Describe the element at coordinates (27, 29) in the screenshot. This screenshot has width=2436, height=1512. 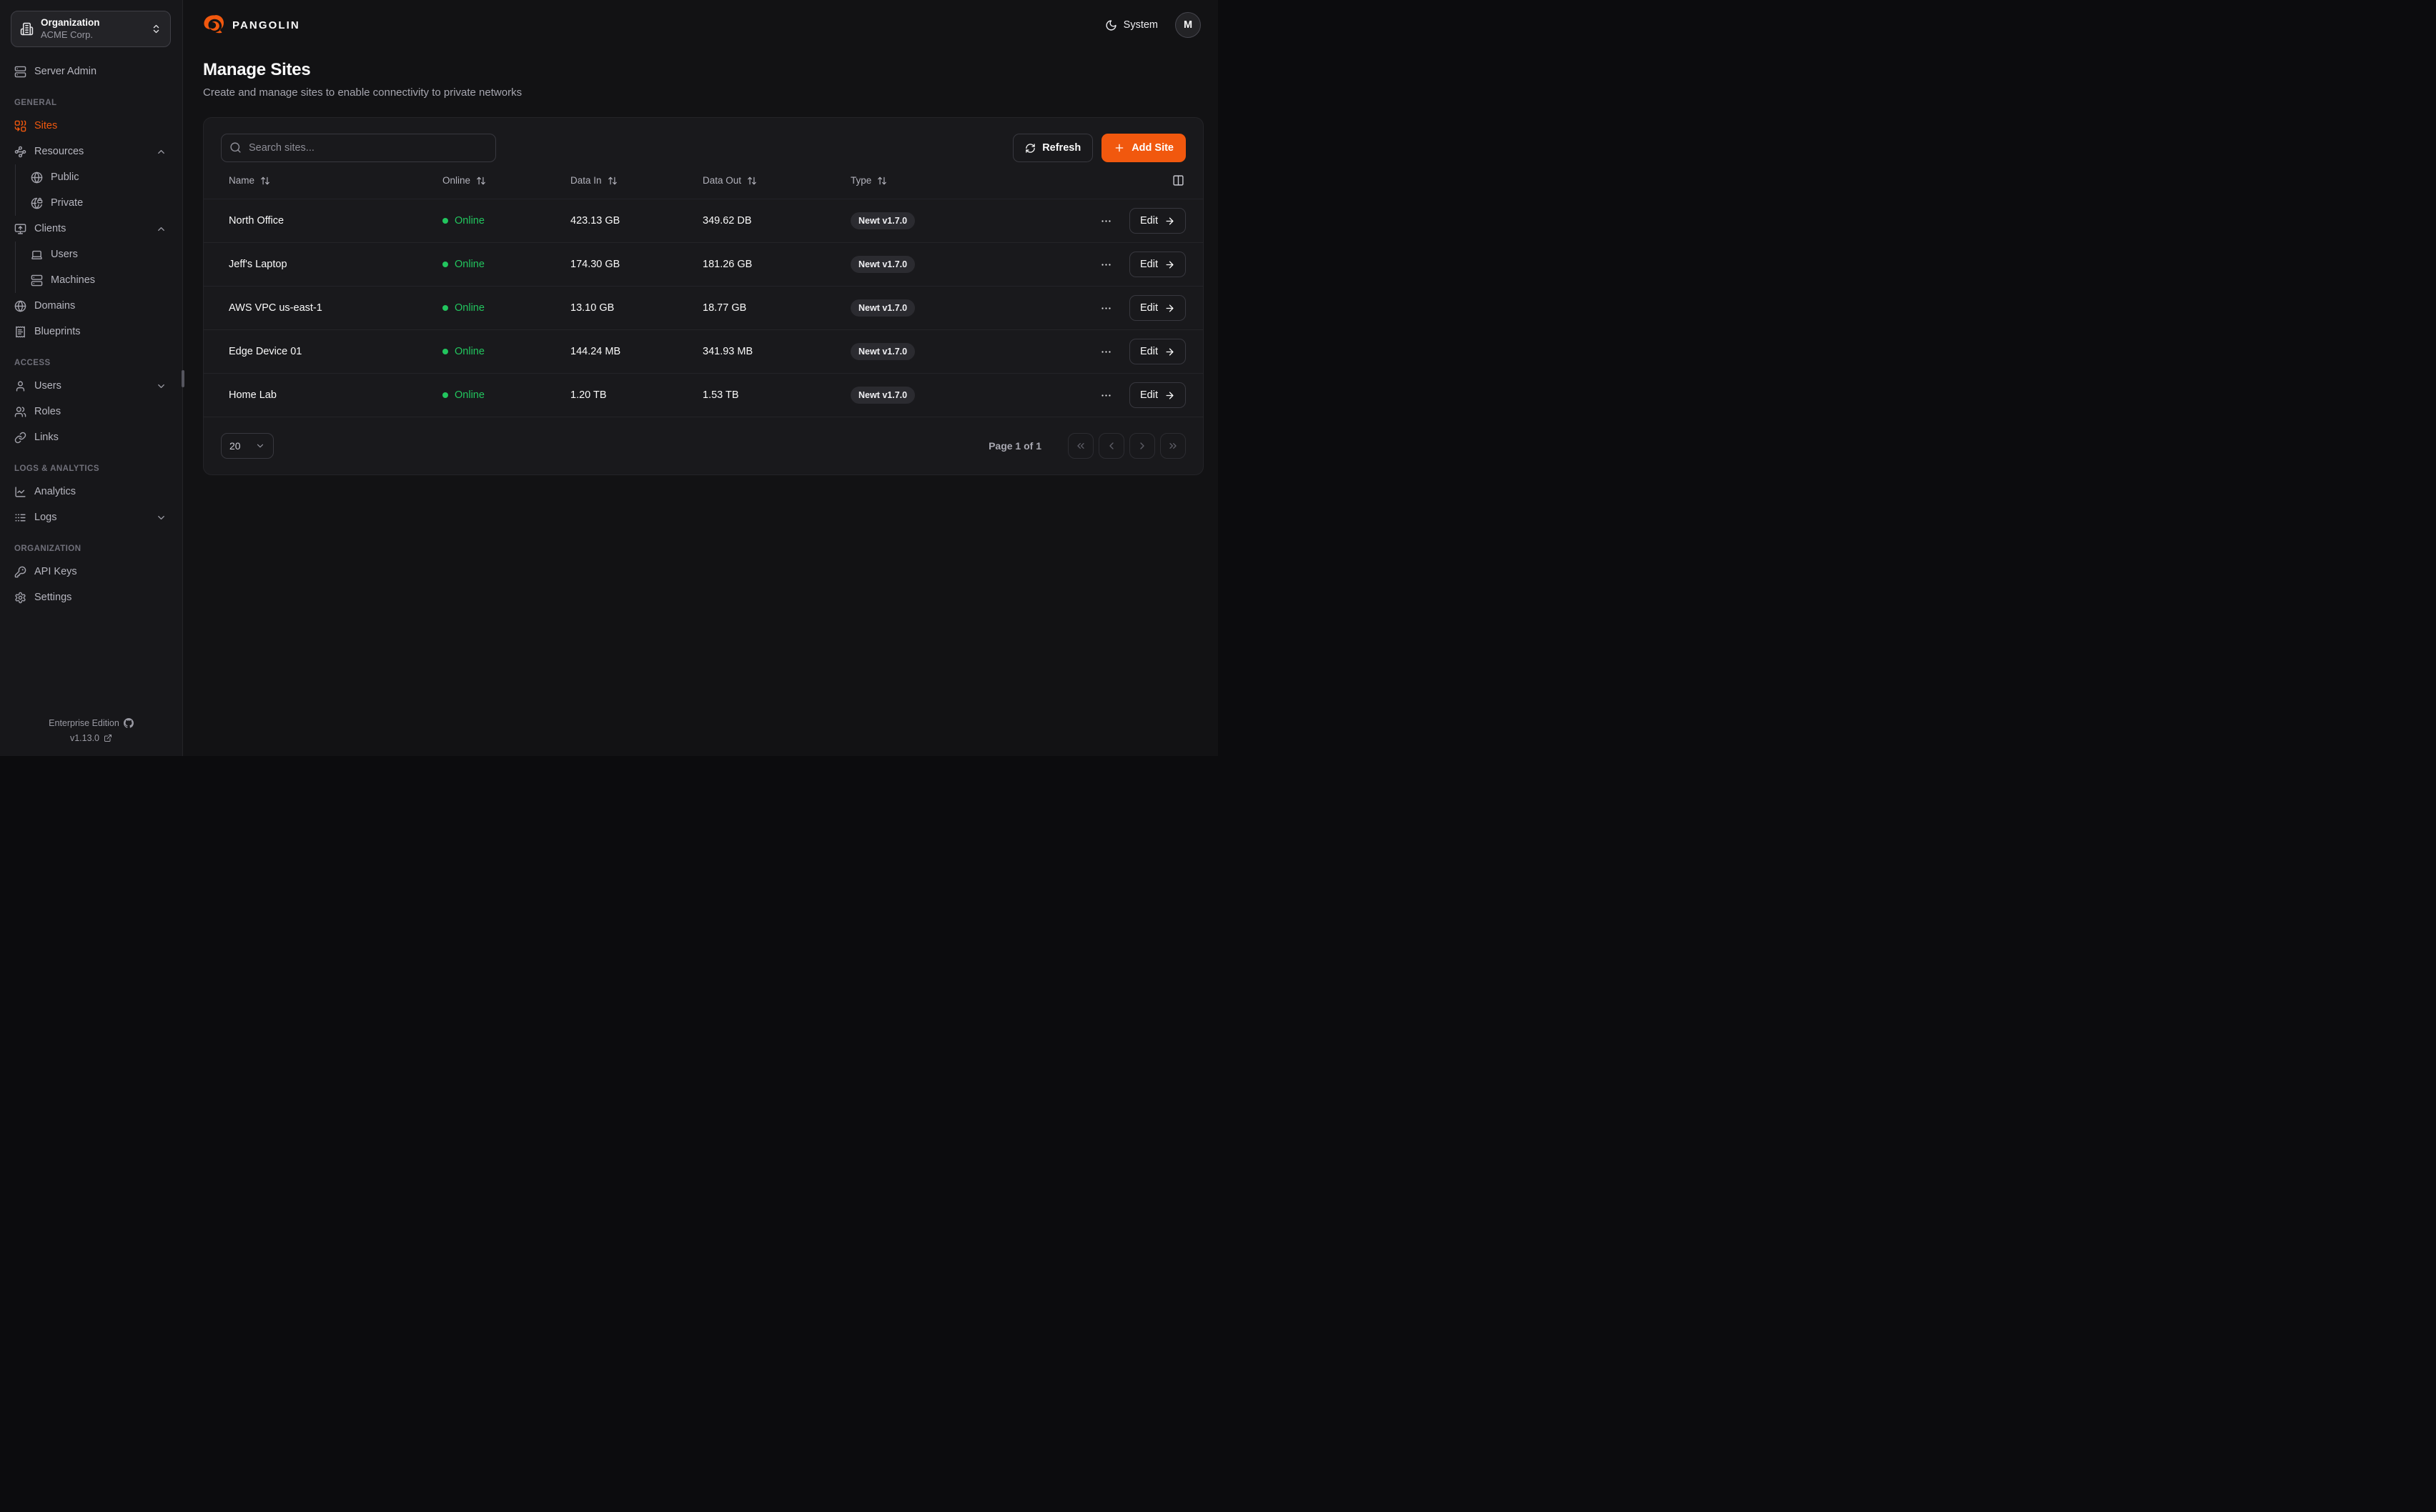
I see `building-icon` at that location.